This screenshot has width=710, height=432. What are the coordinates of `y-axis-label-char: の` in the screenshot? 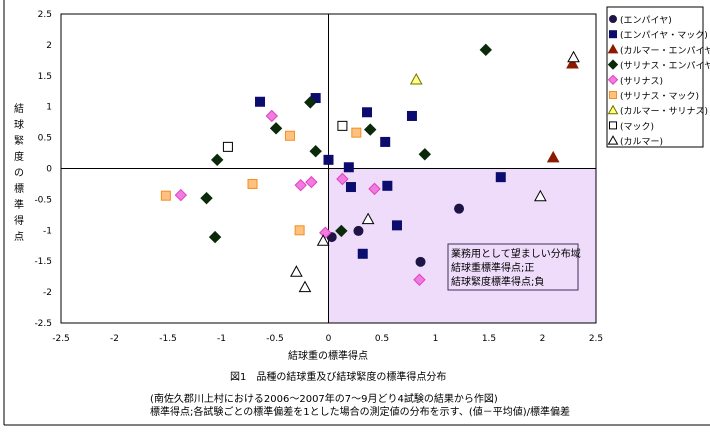 It's located at (19, 173).